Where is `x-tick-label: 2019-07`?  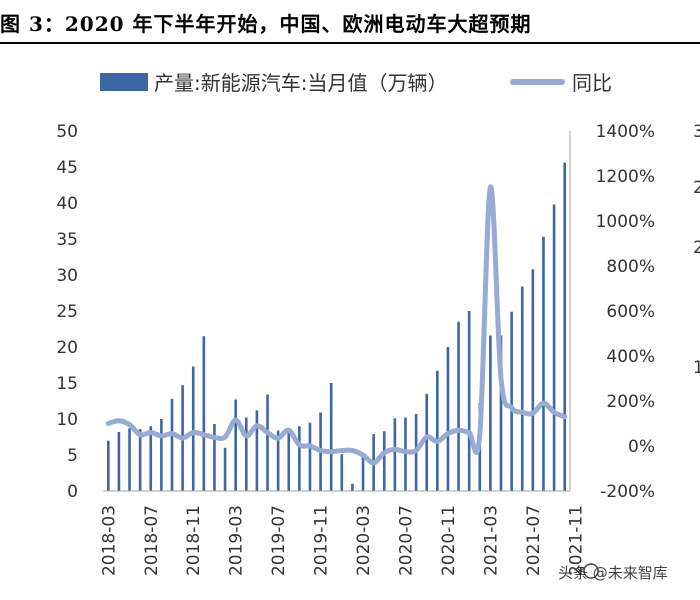
x-tick-label: 2019-07 is located at coordinates (279, 540).